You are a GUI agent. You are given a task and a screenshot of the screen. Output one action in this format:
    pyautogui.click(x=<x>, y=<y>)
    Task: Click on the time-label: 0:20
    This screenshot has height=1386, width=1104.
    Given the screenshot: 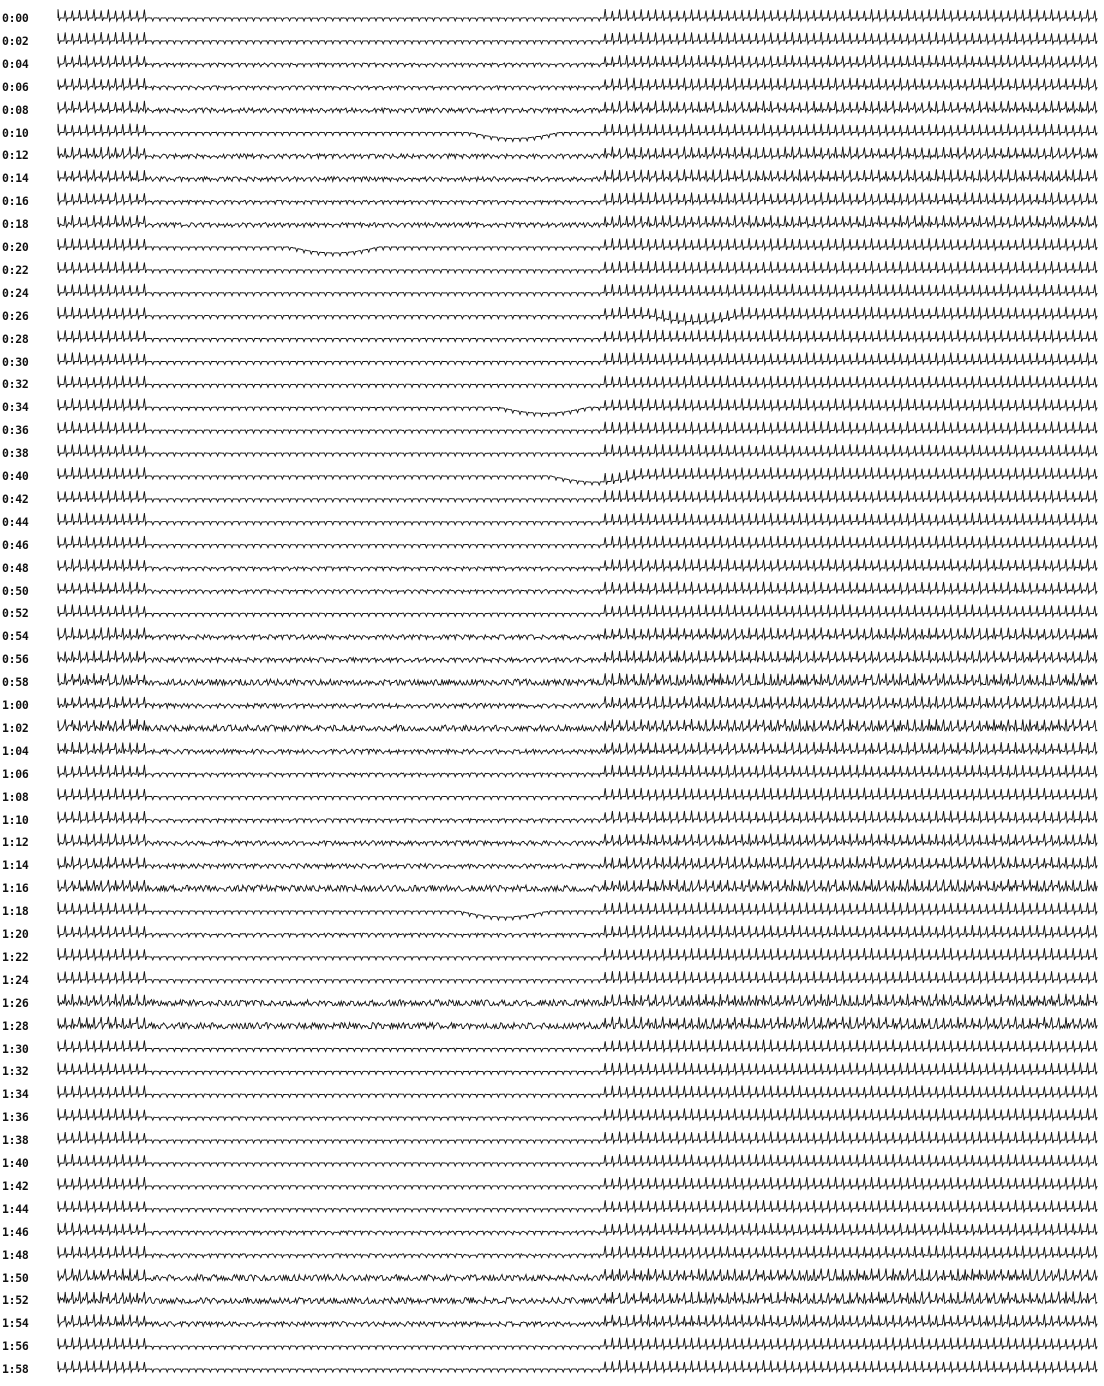 What is the action you would take?
    pyautogui.click(x=15, y=247)
    